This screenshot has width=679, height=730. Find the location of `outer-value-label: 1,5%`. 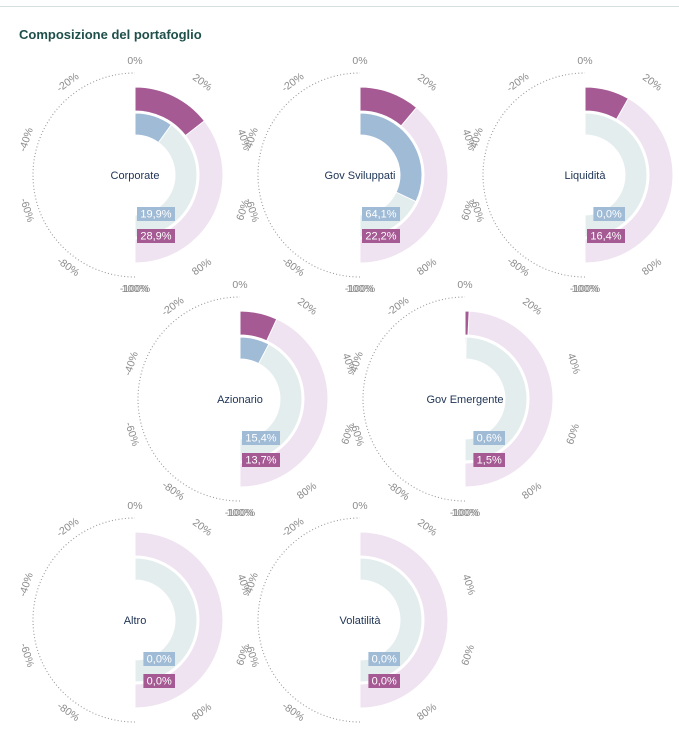

outer-value-label: 1,5% is located at coordinates (489, 460).